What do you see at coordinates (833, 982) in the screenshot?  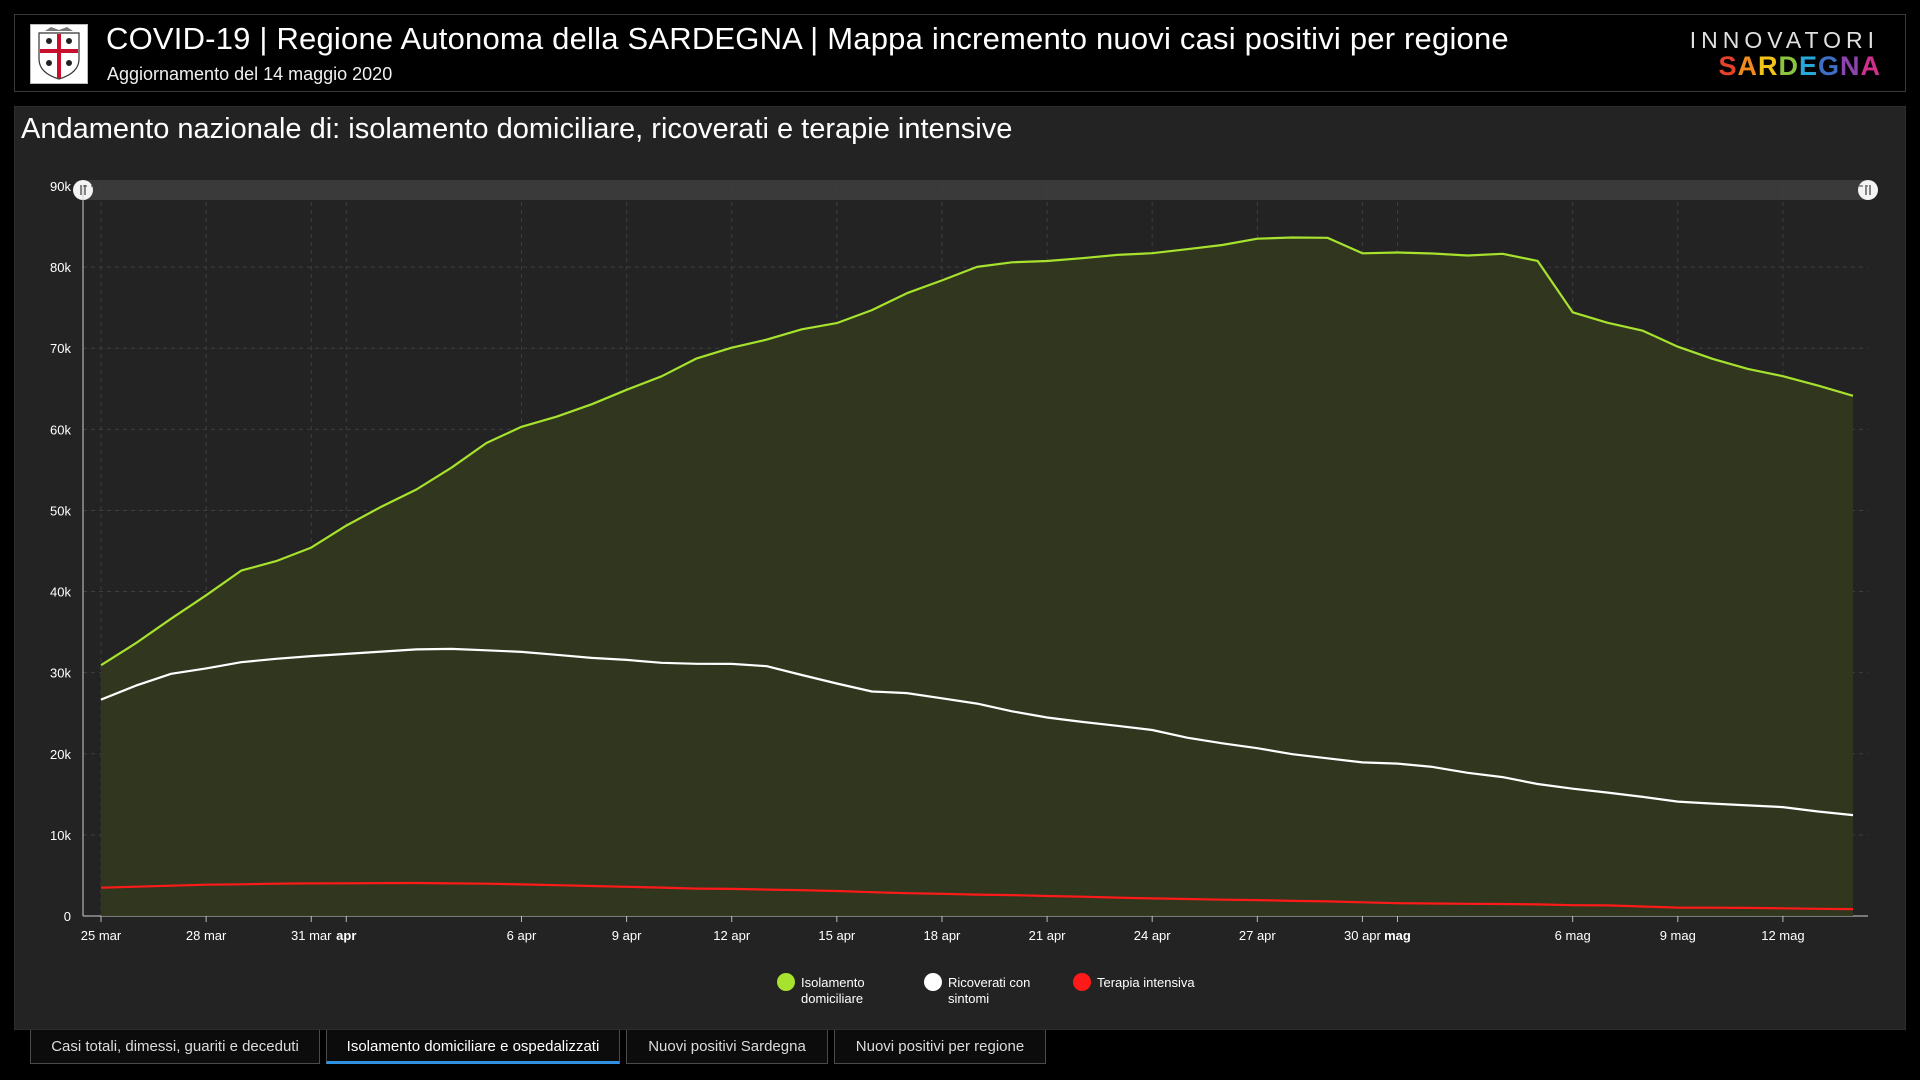 I see `legend-label: Isolamento` at bounding box center [833, 982].